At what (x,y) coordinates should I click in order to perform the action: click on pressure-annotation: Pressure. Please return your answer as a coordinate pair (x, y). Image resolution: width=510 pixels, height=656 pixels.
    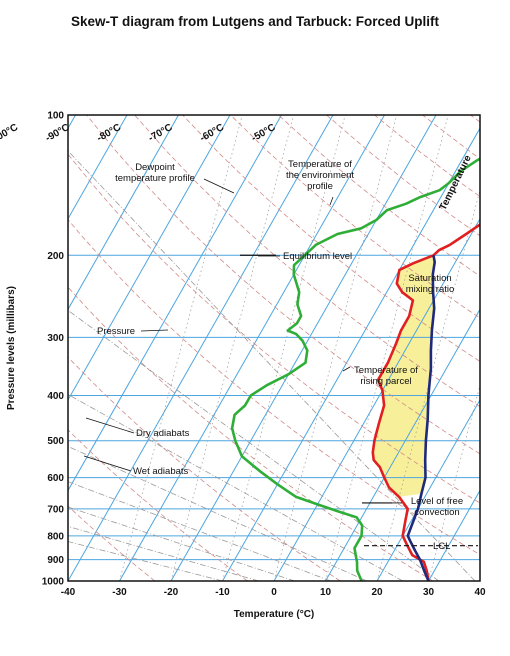
    Looking at the image, I should click on (116, 331).